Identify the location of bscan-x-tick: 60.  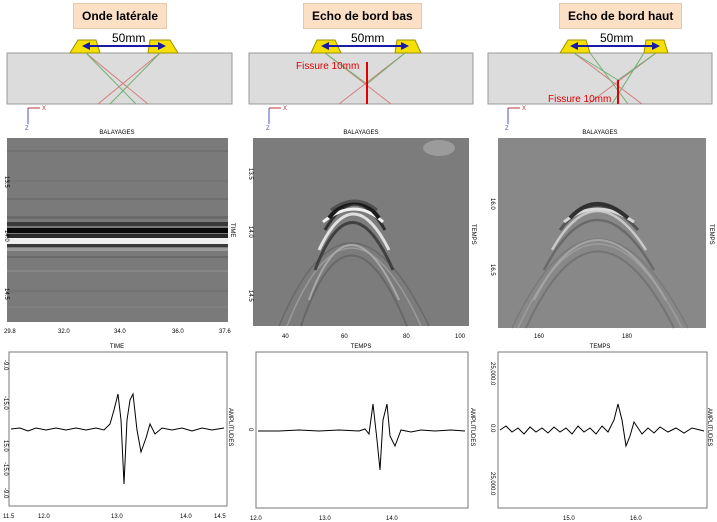
(344, 337).